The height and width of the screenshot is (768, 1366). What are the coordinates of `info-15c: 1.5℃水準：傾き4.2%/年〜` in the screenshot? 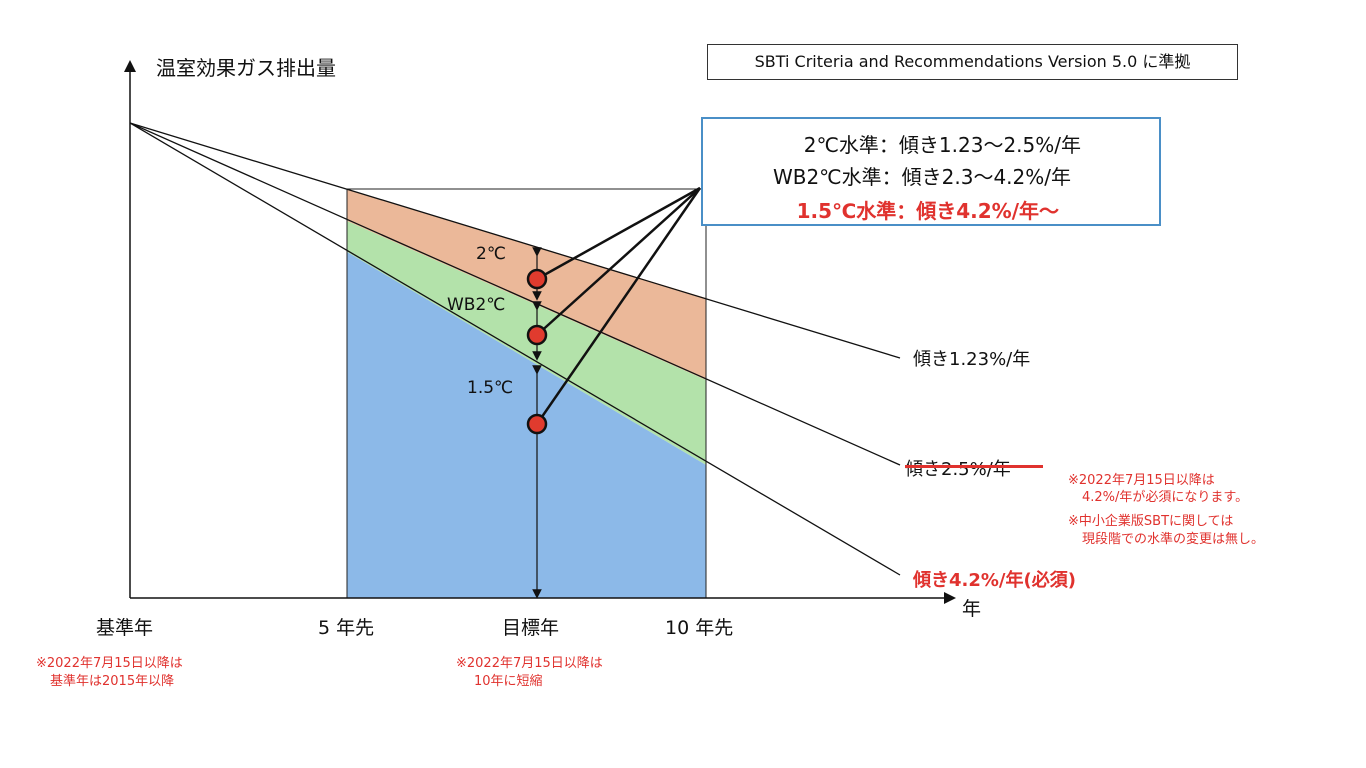 It's located at (927, 211).